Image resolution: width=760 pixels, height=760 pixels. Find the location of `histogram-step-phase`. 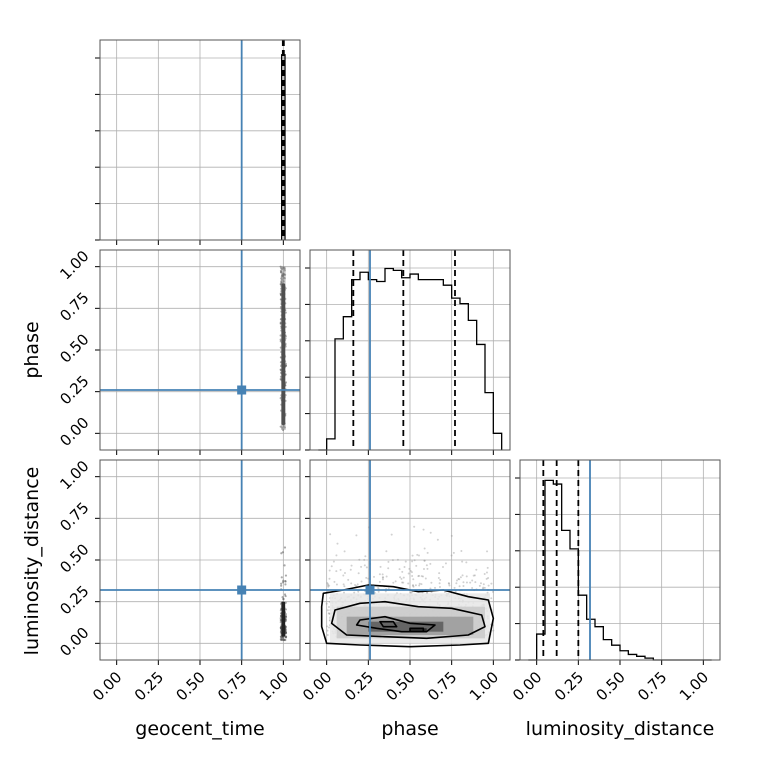

histogram-step-phase is located at coordinates (410, 359).